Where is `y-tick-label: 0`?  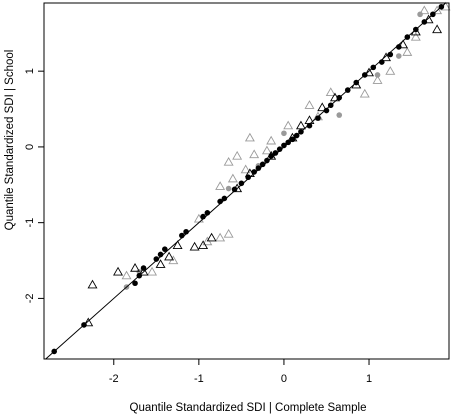 y-tick-label: 0 is located at coordinates (30, 147).